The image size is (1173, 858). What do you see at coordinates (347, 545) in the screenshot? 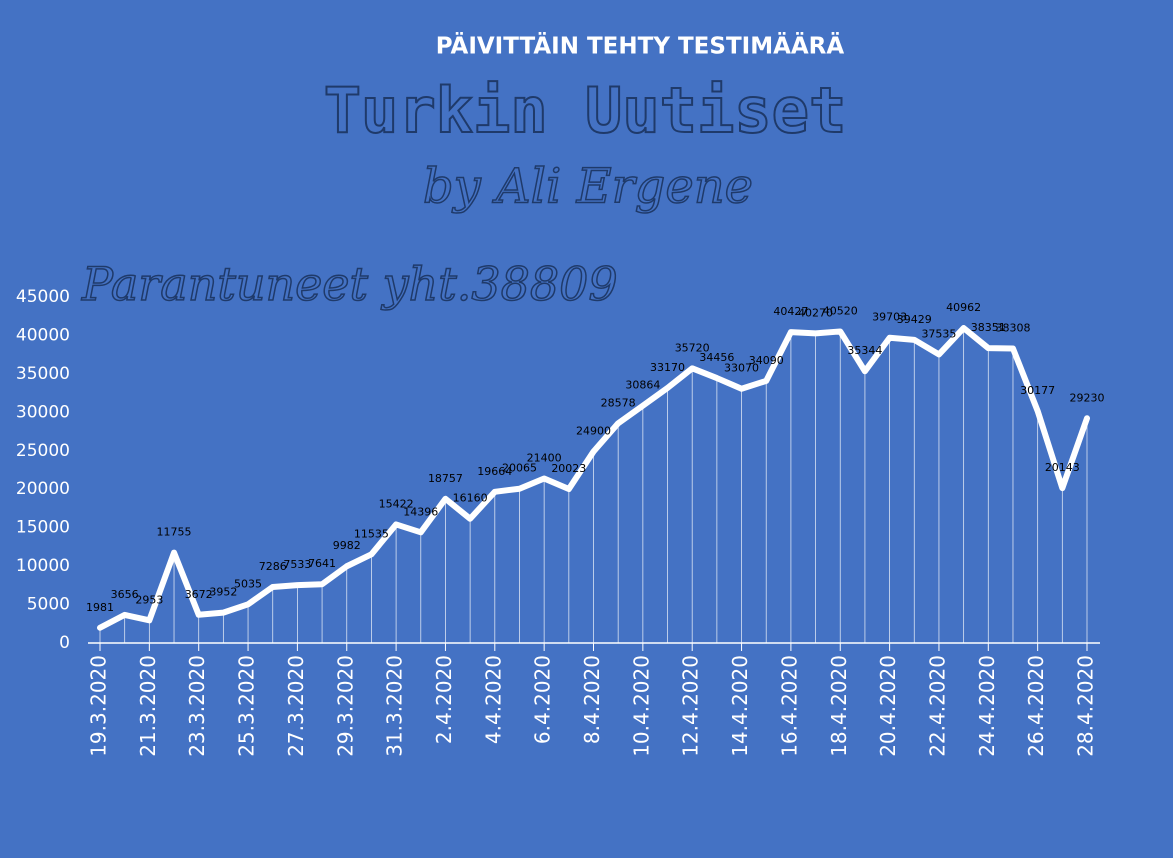
I see `data-label: 9982` at bounding box center [347, 545].